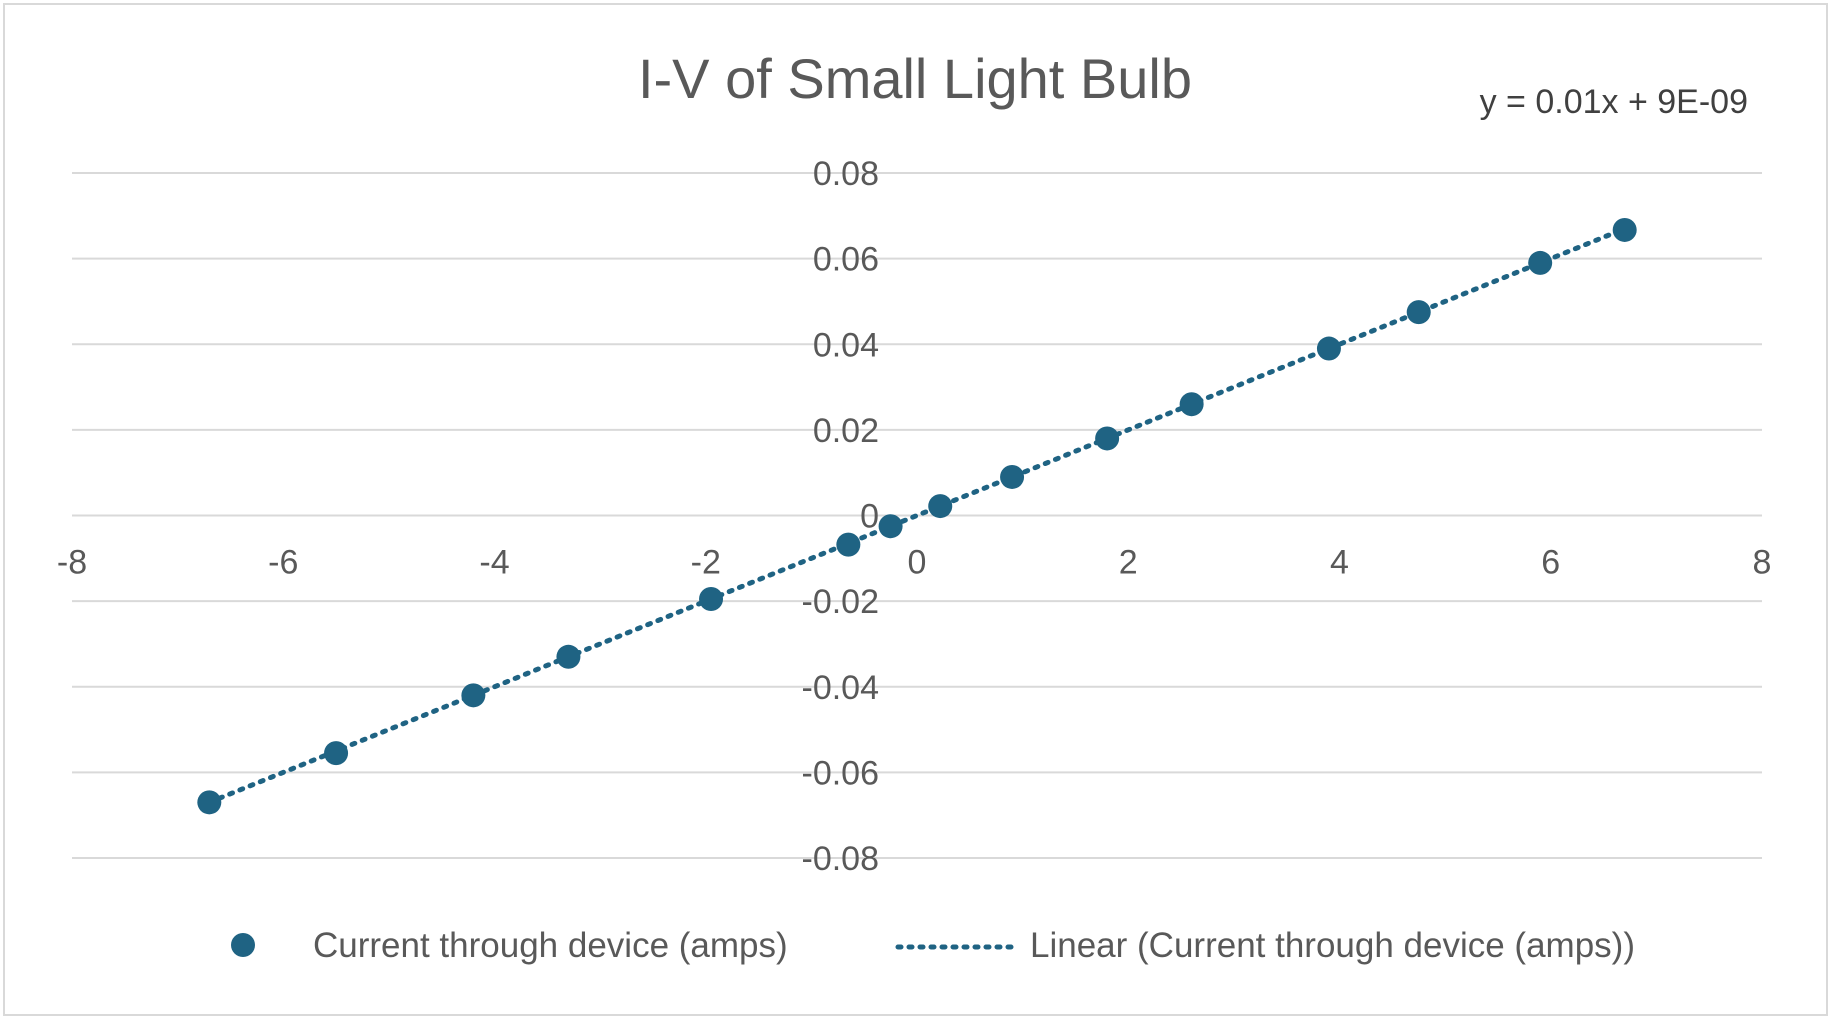  I want to click on legend-label-series: Current through device (amps), so click(550, 945).